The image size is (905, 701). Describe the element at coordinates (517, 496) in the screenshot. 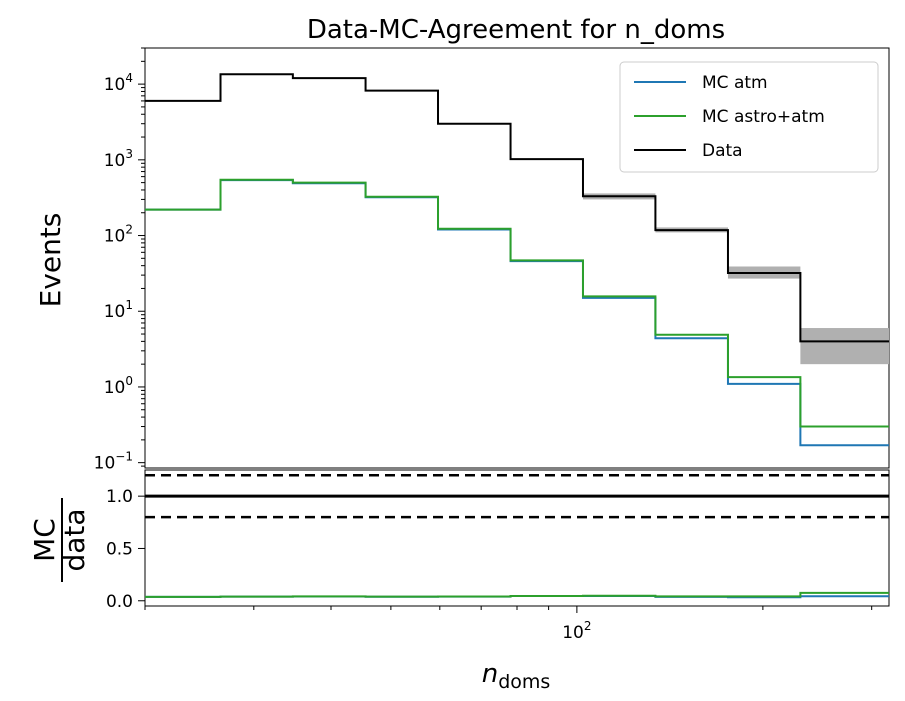

I see `ratio-reference-lines` at that location.